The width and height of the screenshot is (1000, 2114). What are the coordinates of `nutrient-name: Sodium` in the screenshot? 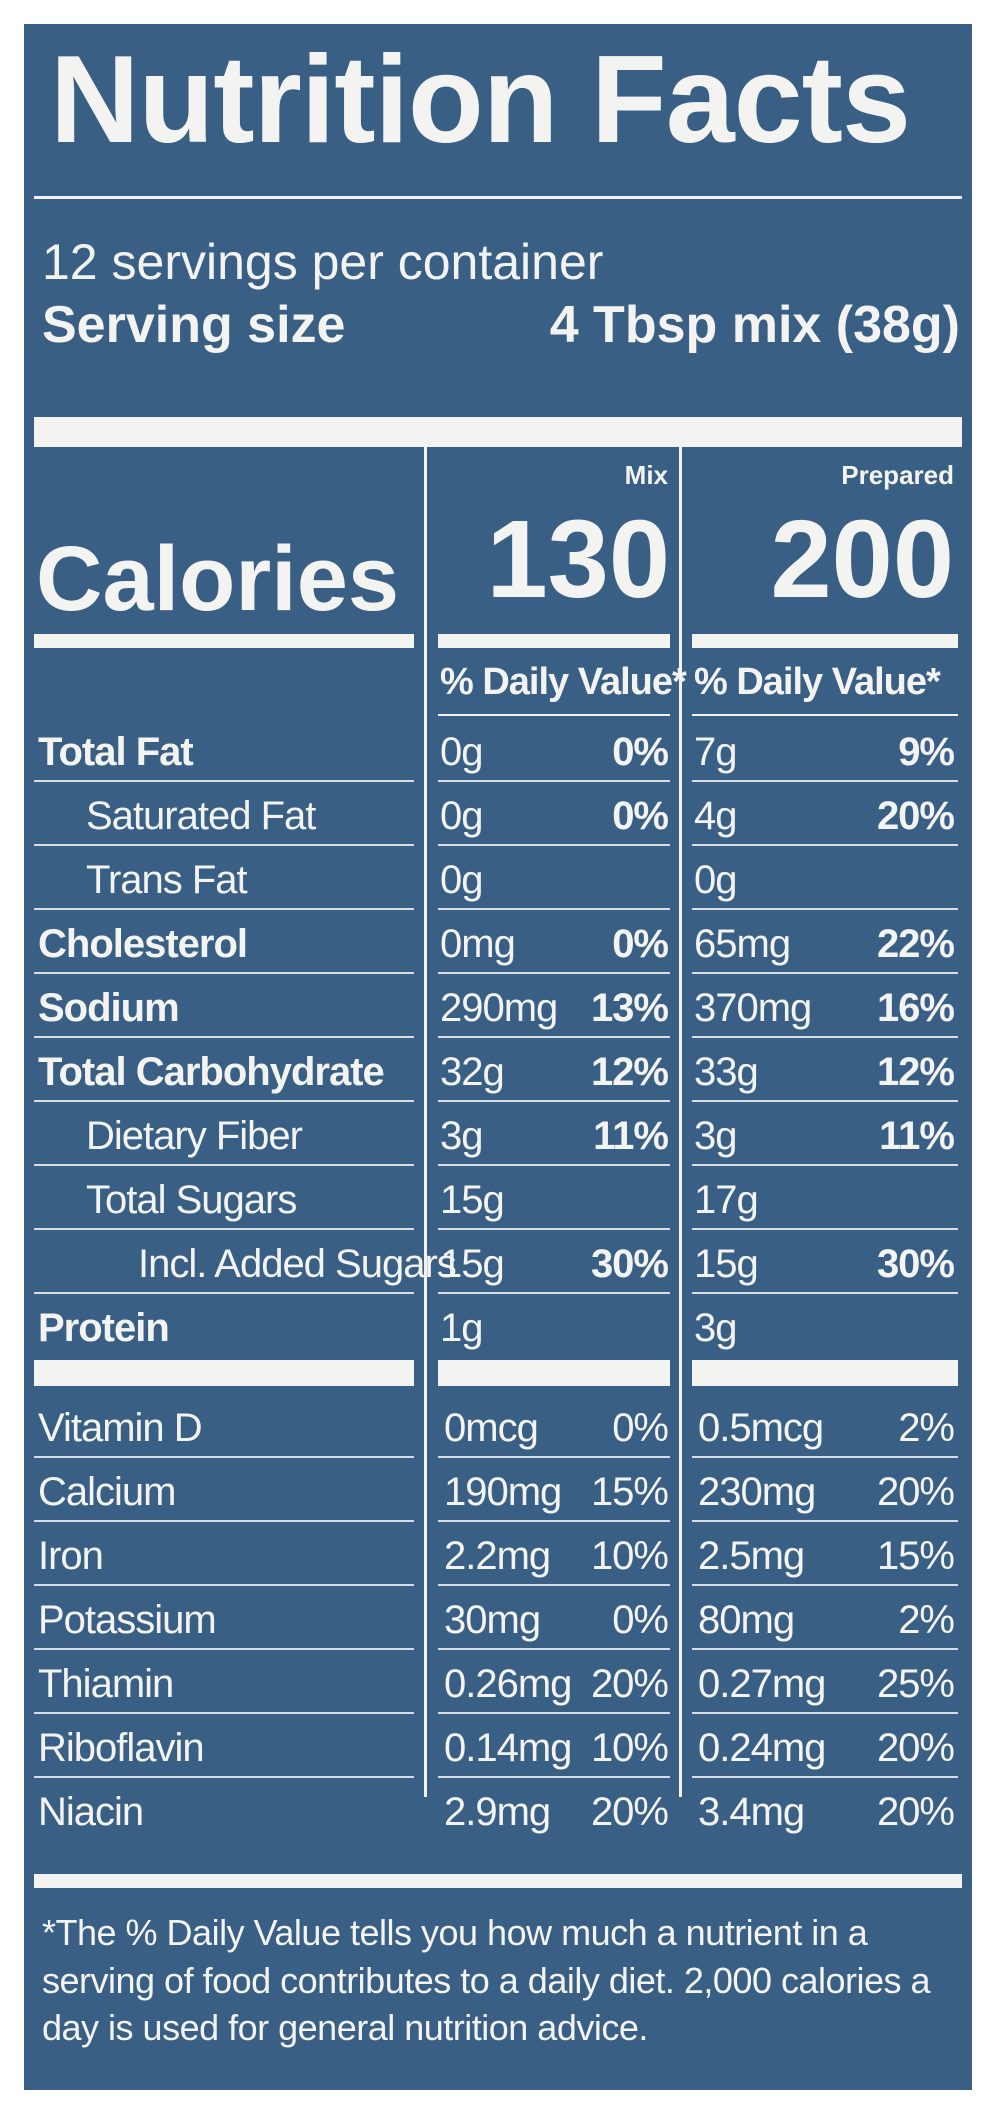 It's located at (109, 1008).